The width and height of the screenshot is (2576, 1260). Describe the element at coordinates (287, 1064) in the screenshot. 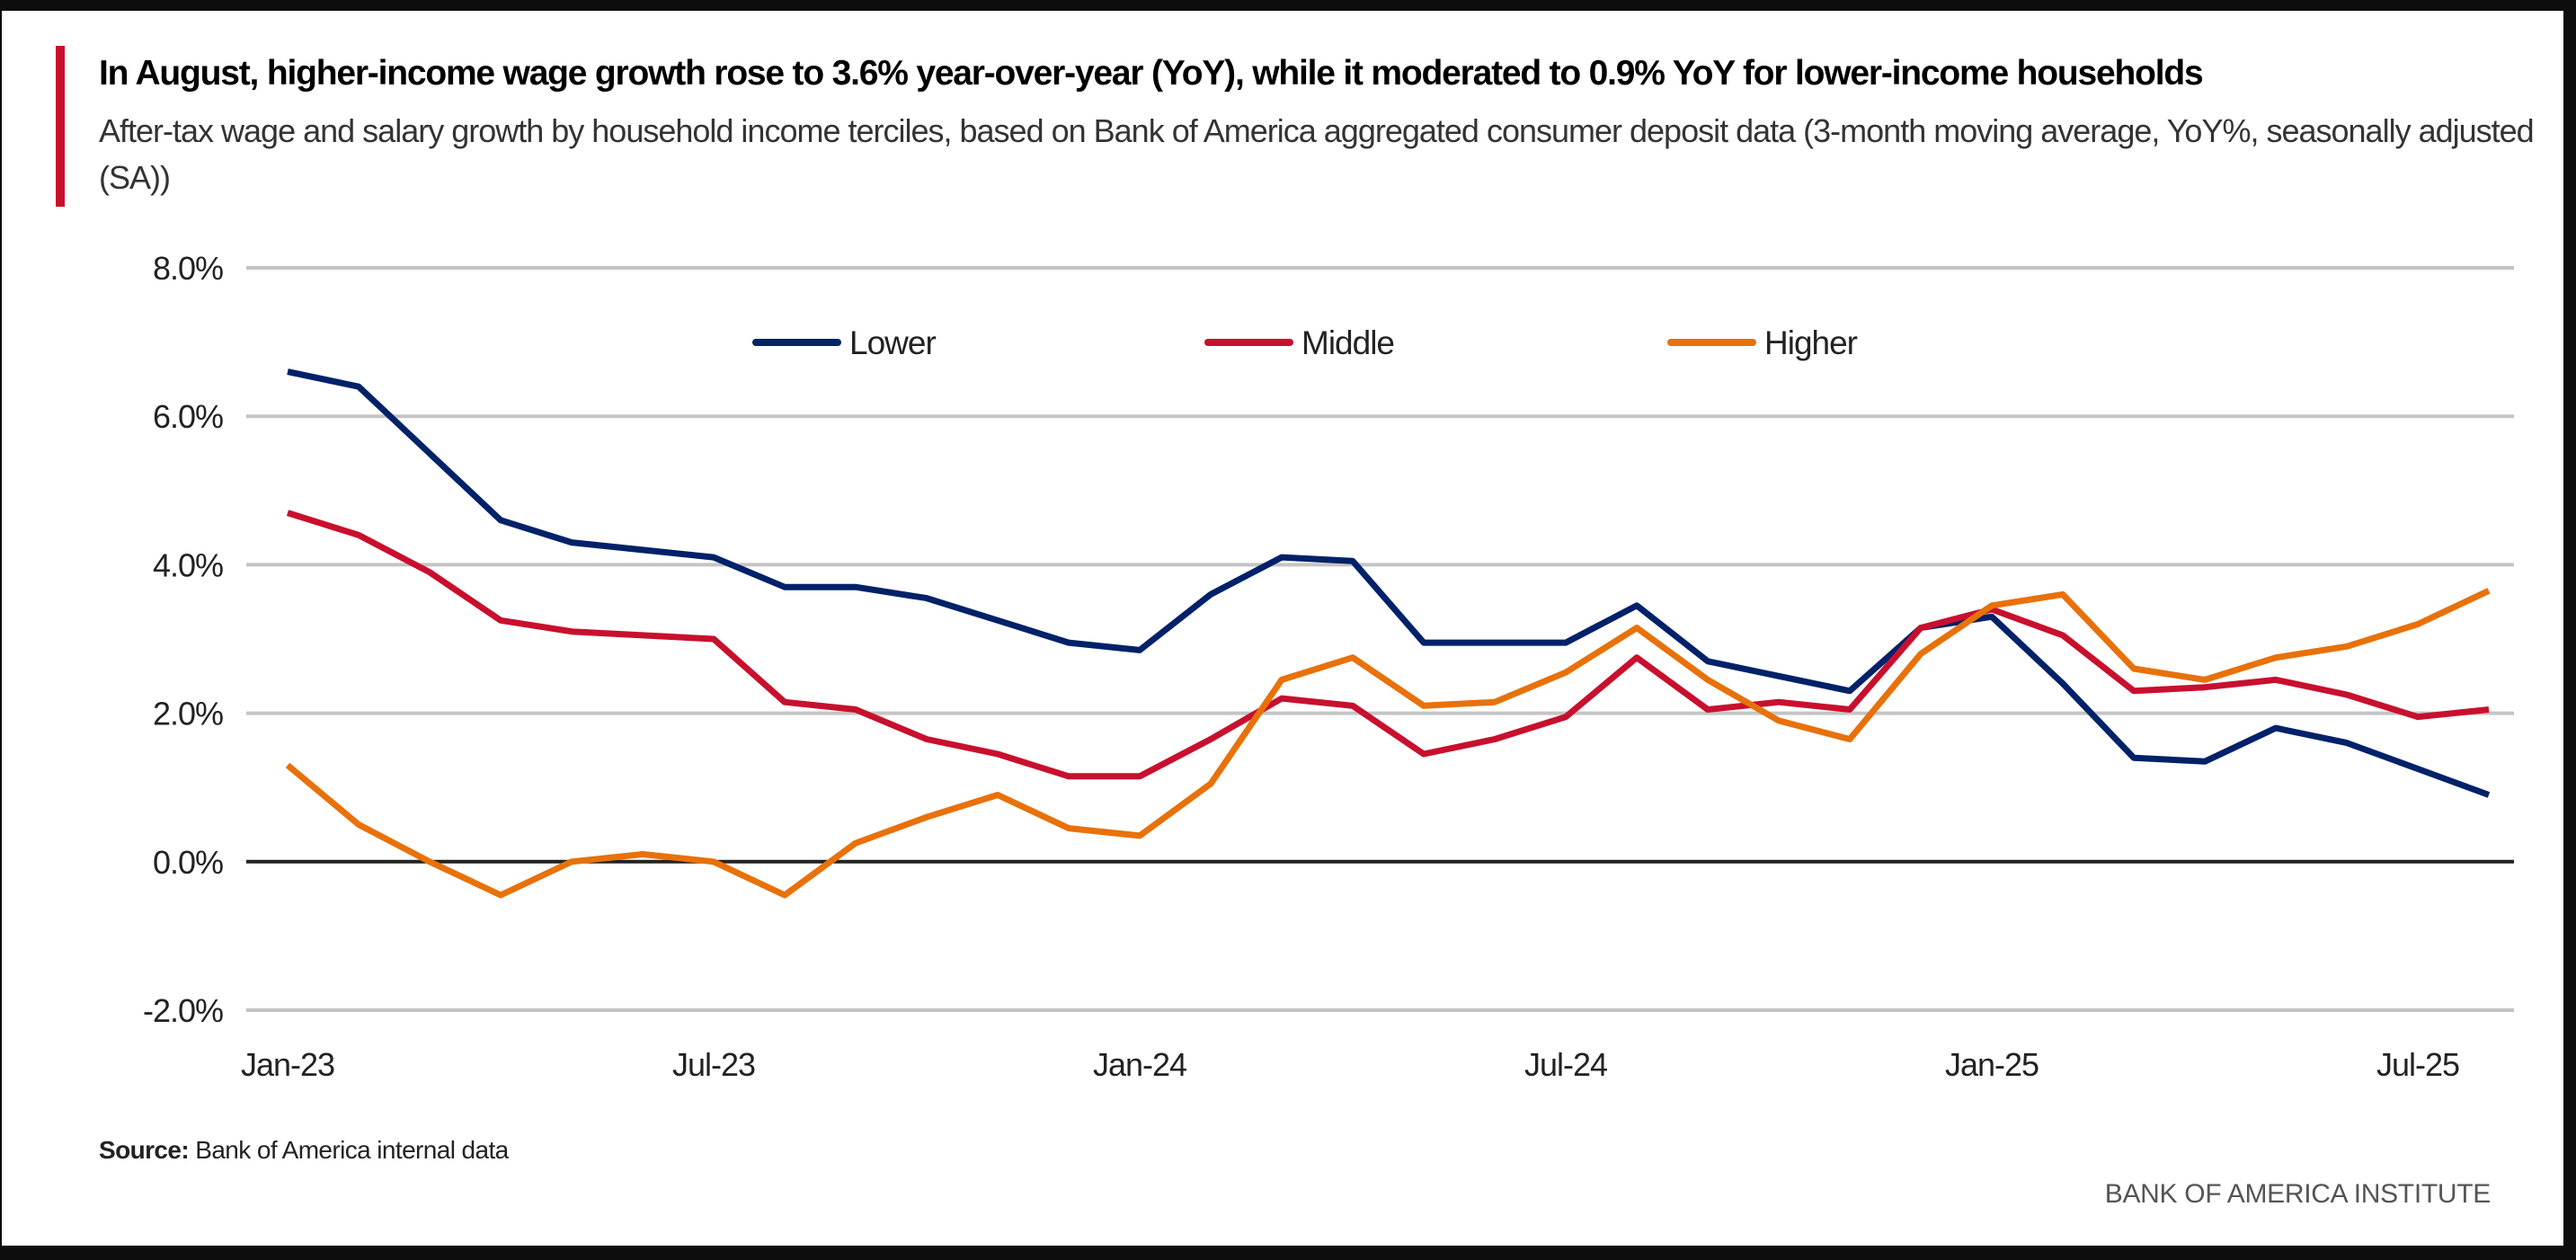

I see `x-tick-label: Jan-23` at that location.